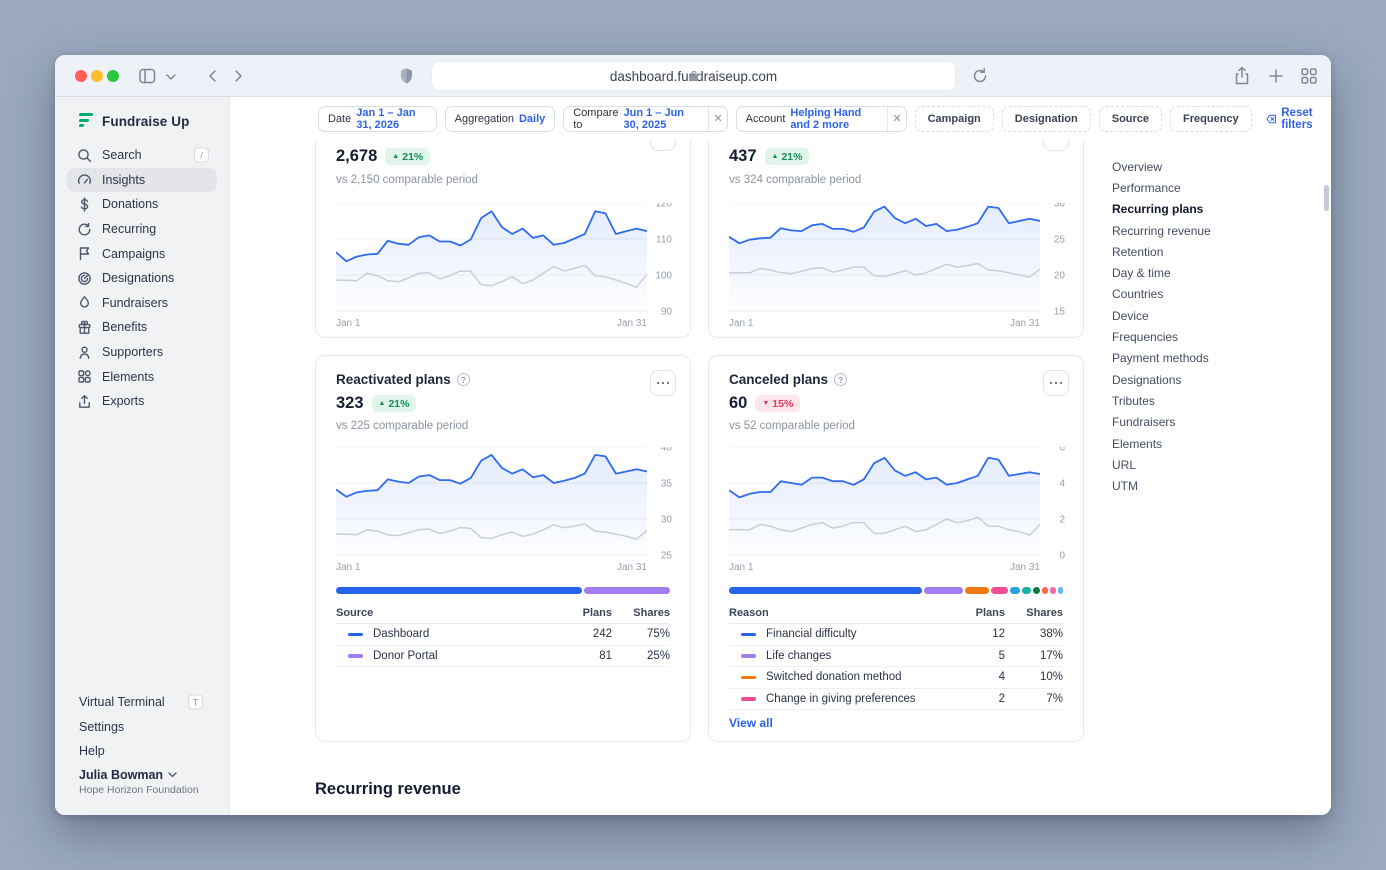  I want to click on close-window-button, so click(81, 76).